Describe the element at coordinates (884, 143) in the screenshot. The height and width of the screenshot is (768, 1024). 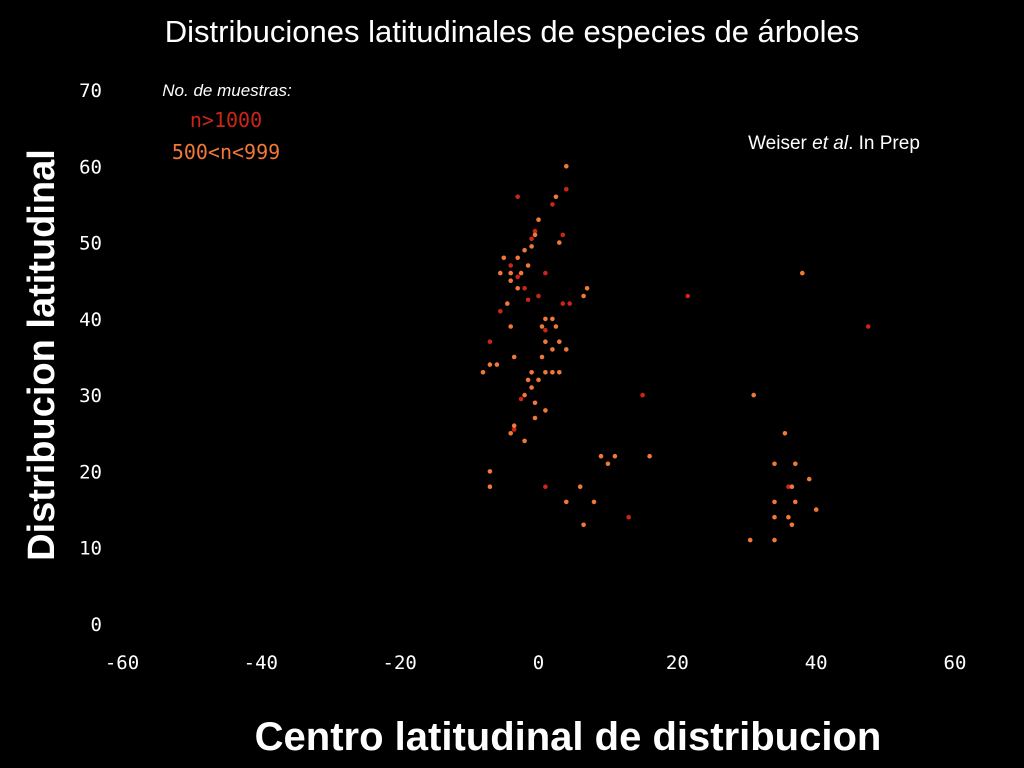
I see `credit-status: . In Prep` at that location.